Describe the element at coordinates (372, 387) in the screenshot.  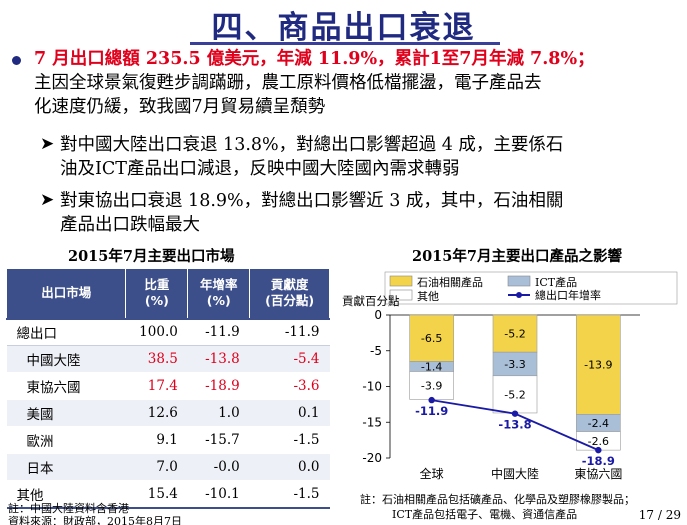
I see `y-tick-label: -10` at that location.